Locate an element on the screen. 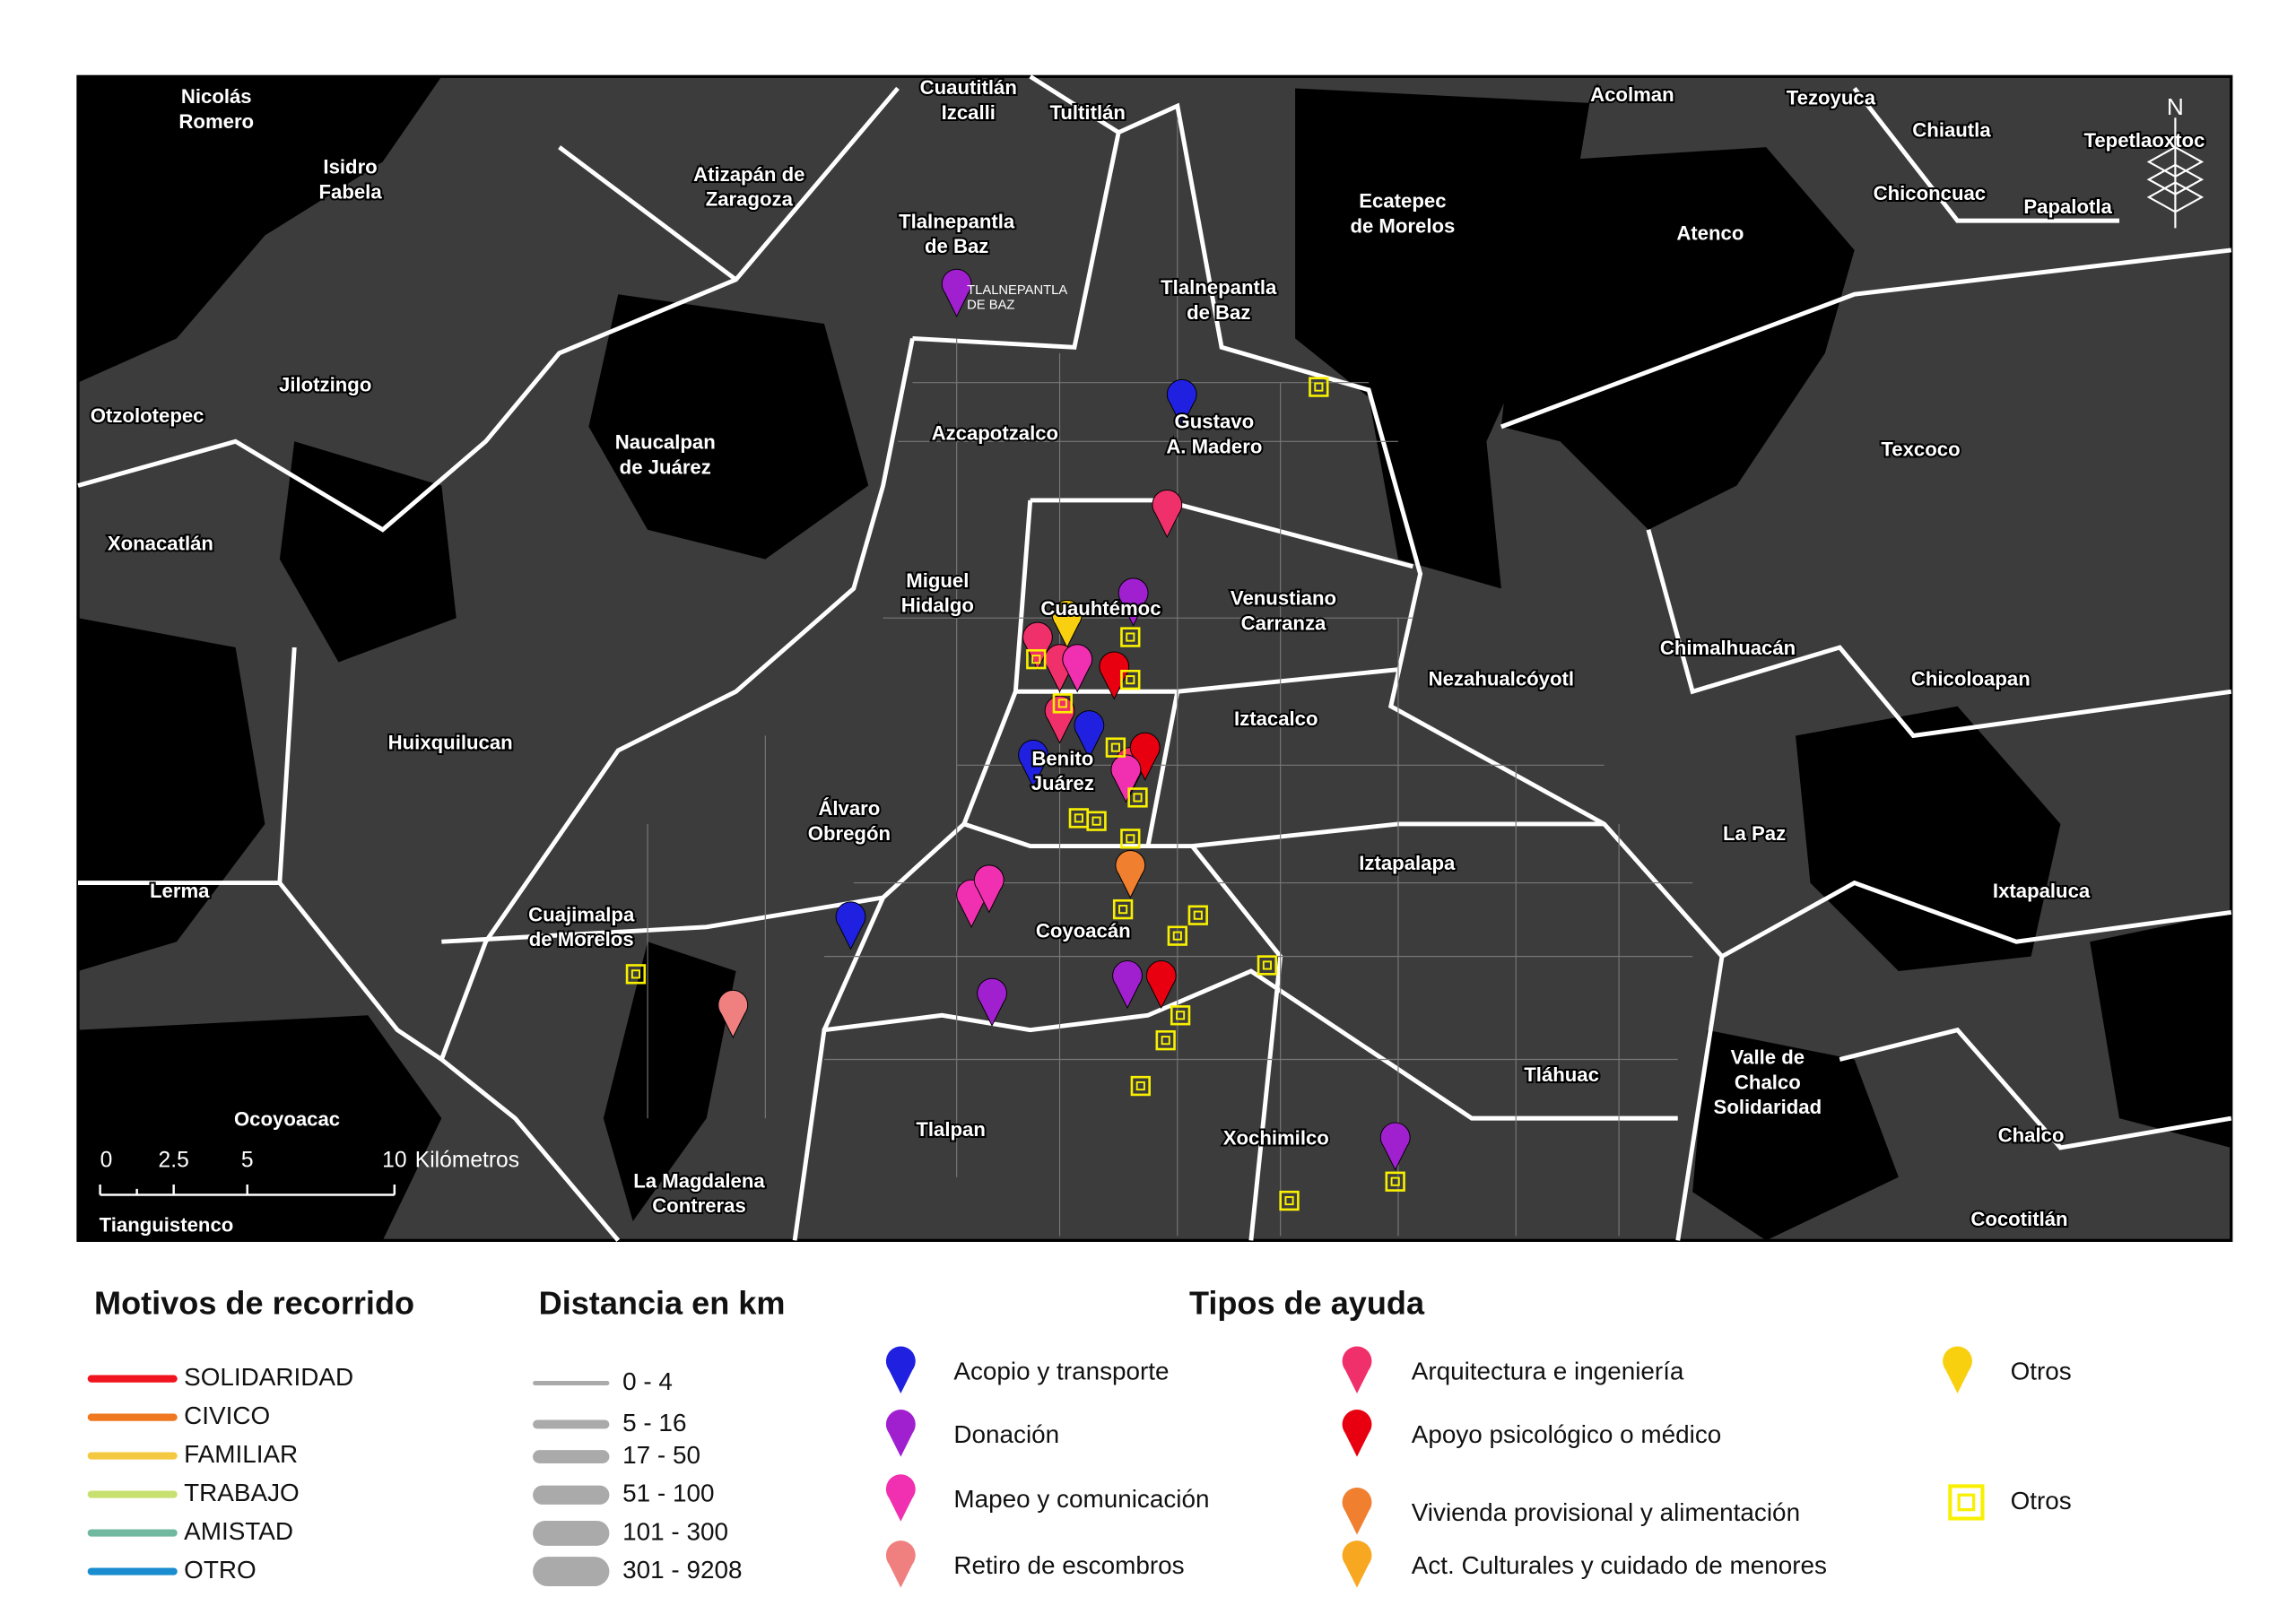  place-label-line: Isidro is located at coordinates (350, 167).